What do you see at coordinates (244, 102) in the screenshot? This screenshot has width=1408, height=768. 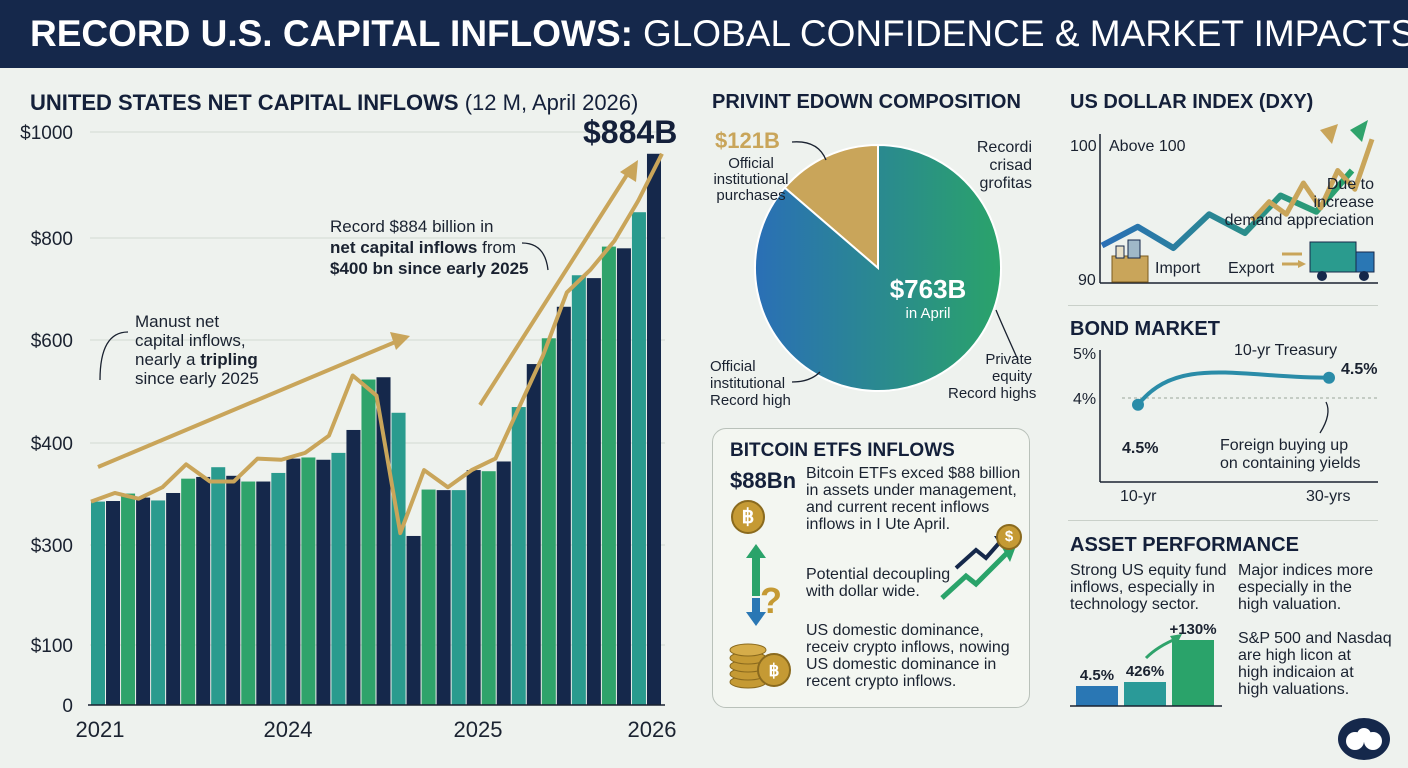 I see `main-chart-title-bold: UNITED STATES NET CAPITAL INFLOWS` at bounding box center [244, 102].